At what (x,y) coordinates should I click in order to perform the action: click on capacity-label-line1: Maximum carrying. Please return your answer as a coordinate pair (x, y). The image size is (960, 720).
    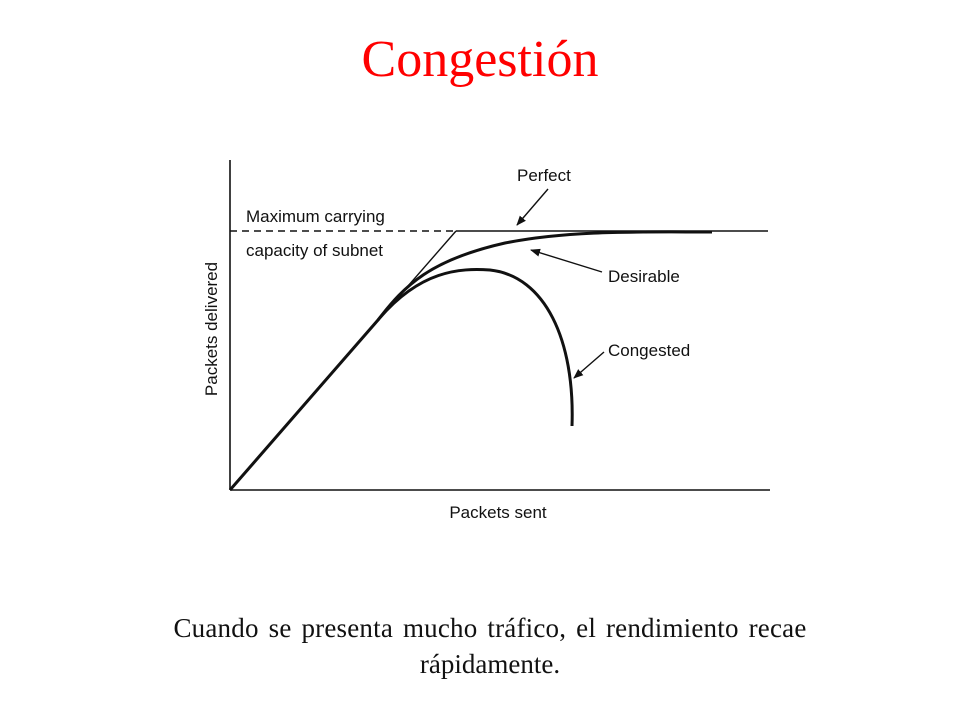
    Looking at the image, I should click on (315, 216).